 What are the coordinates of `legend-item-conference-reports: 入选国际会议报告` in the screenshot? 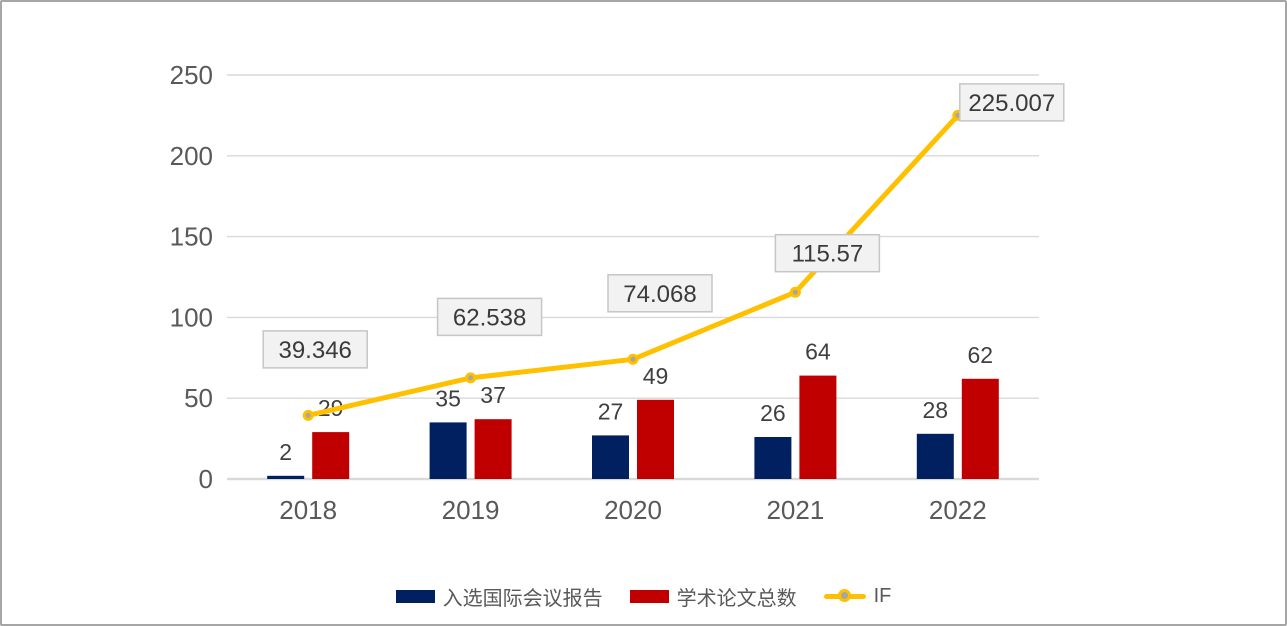 It's located at (499, 596).